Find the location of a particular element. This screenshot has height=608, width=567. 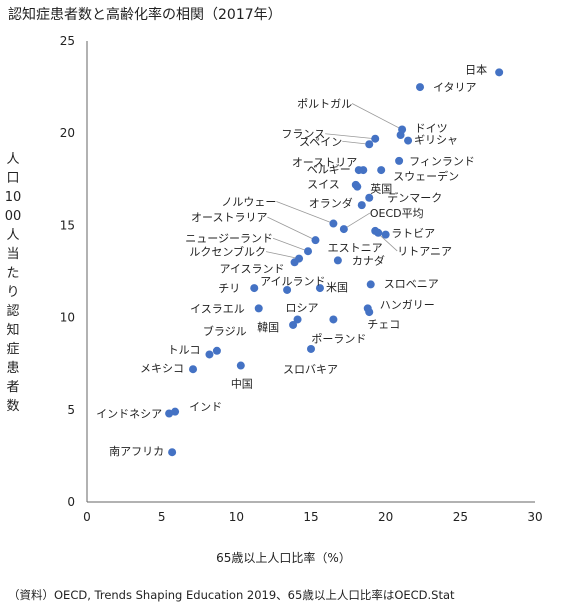

point-label: トルコ is located at coordinates (184, 349).